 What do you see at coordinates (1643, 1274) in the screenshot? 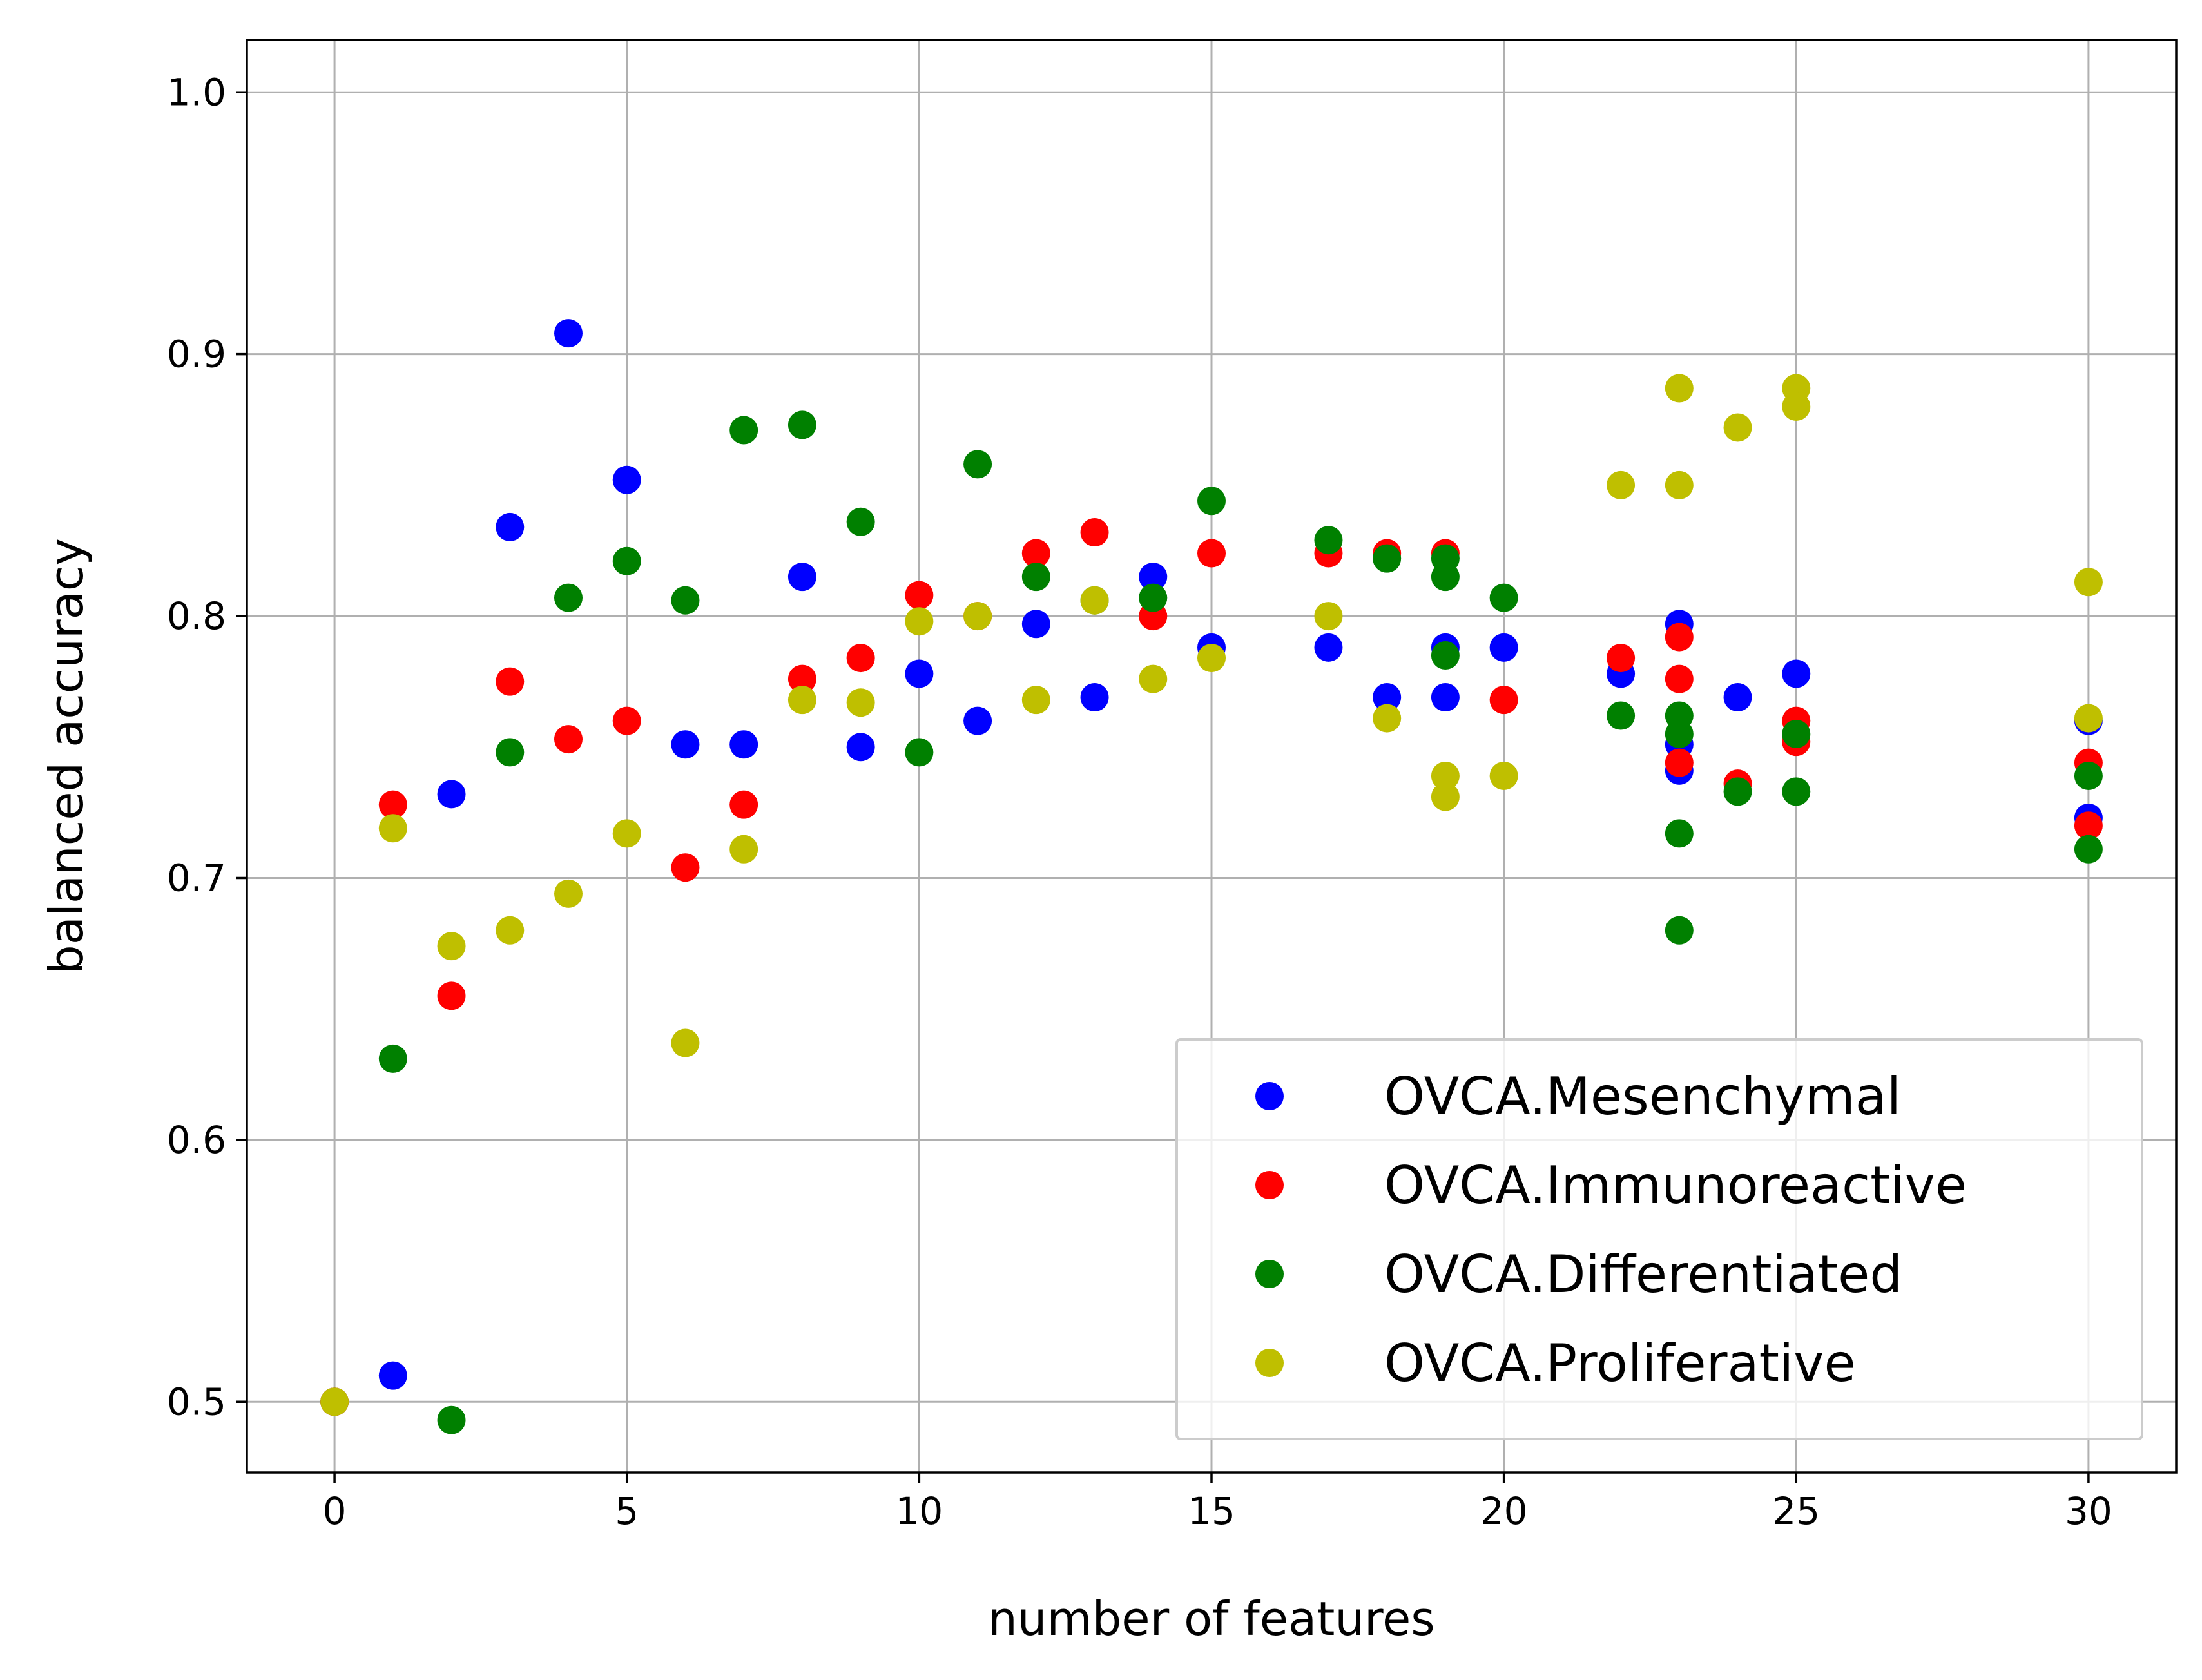
I see `legend-label: OVCA.Differentiated` at bounding box center [1643, 1274].